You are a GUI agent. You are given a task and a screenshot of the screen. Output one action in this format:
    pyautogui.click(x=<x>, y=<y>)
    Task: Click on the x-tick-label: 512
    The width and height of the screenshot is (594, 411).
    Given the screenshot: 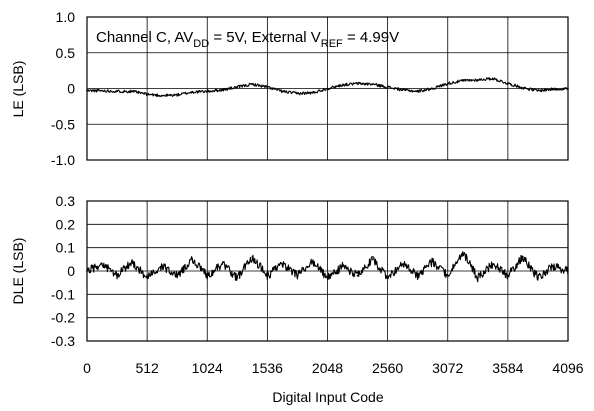 What is the action you would take?
    pyautogui.click(x=147, y=368)
    